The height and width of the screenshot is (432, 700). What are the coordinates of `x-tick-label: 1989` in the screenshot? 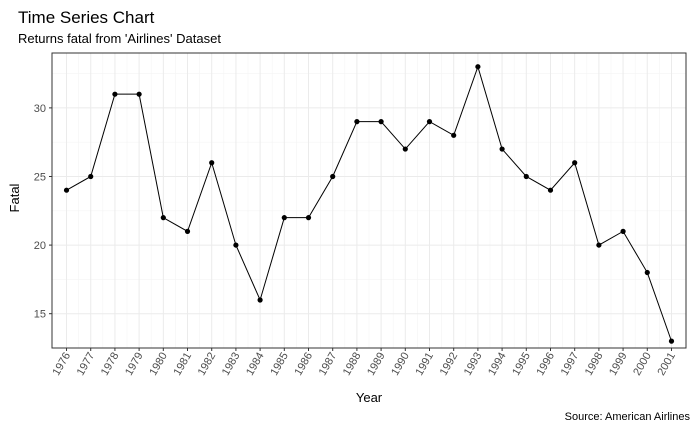 It's located at (376, 364).